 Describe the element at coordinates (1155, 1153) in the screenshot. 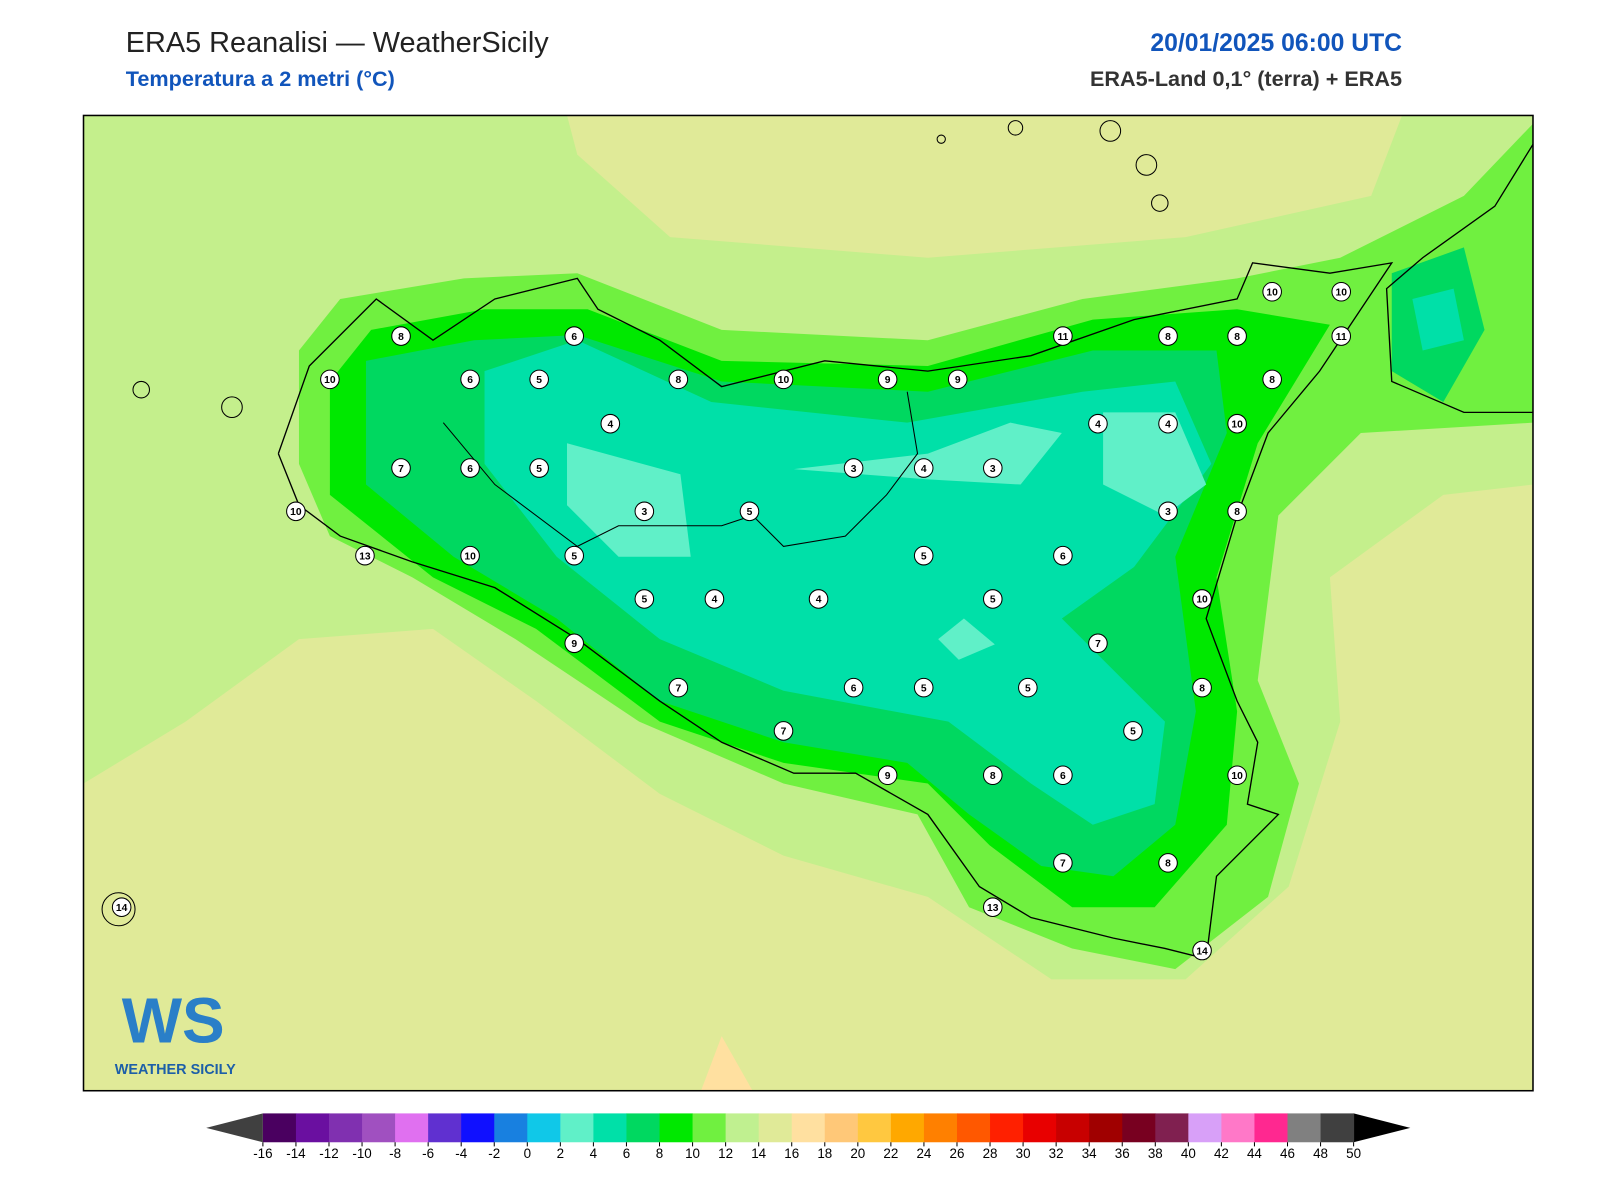

I see `colorbar-tick-label: 38` at that location.